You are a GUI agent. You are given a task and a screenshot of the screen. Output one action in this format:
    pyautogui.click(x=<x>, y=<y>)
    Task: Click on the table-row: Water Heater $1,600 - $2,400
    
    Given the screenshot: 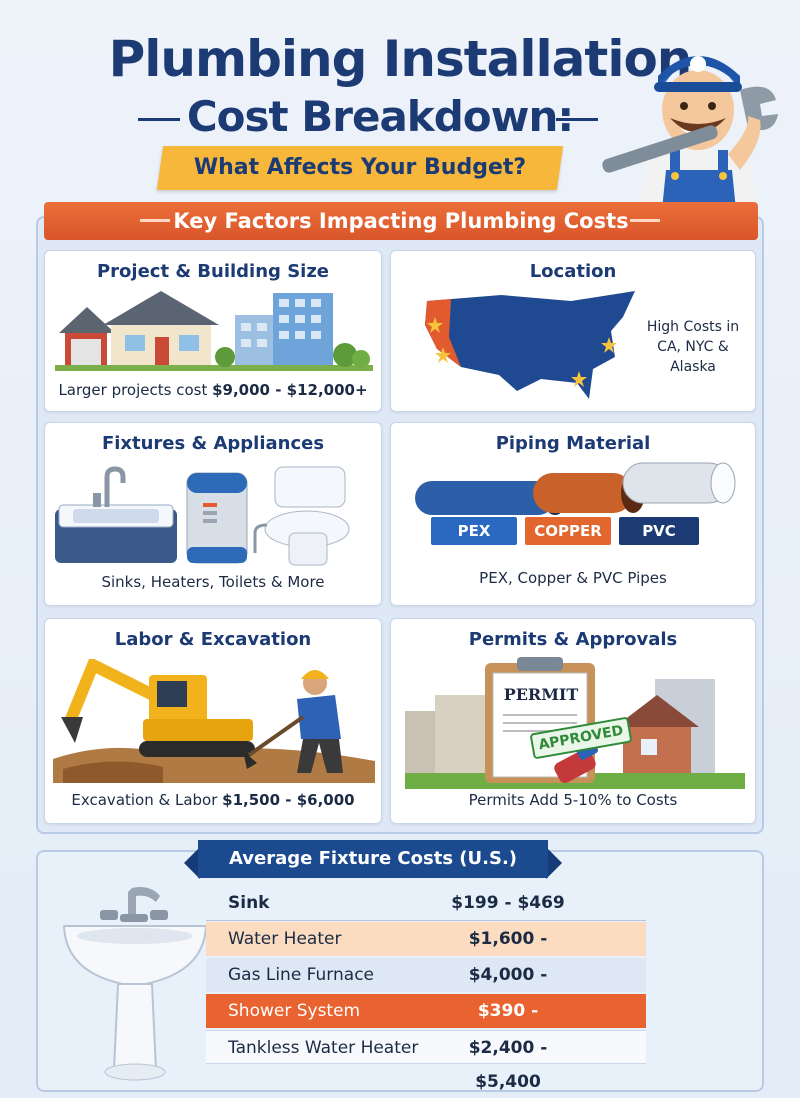 What is the action you would take?
    pyautogui.click(x=426, y=952)
    